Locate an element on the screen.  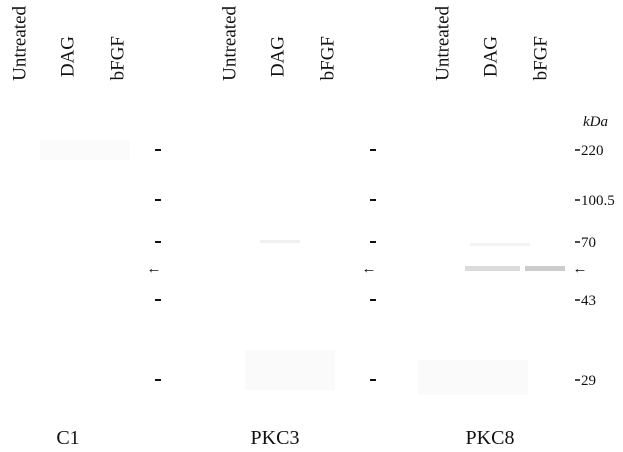
panel-label: PKC8 is located at coordinates (490, 438).